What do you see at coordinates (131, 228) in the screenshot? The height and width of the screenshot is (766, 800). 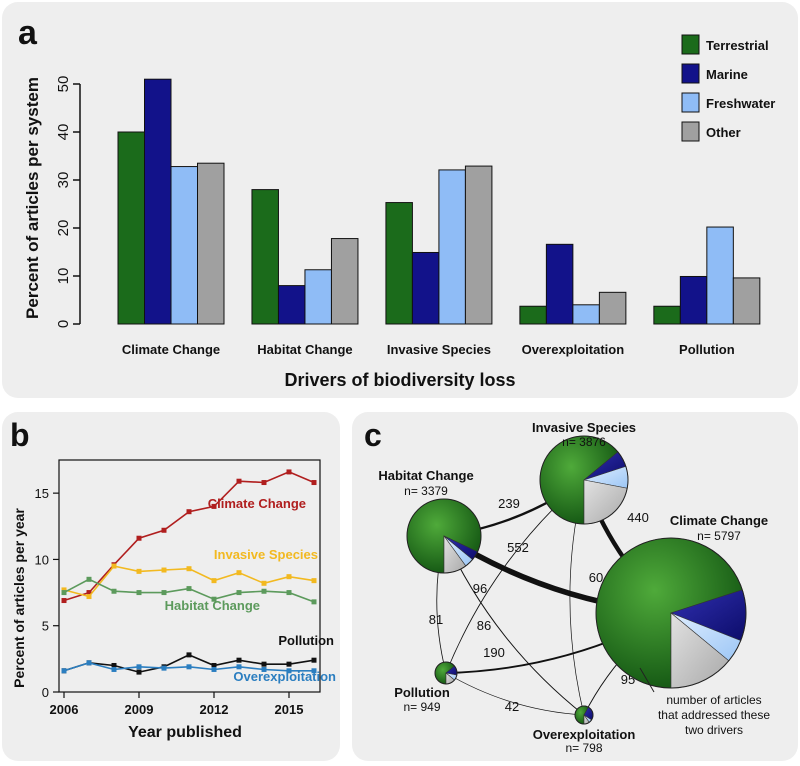 I see `bar-climate-change-terrestrial` at bounding box center [131, 228].